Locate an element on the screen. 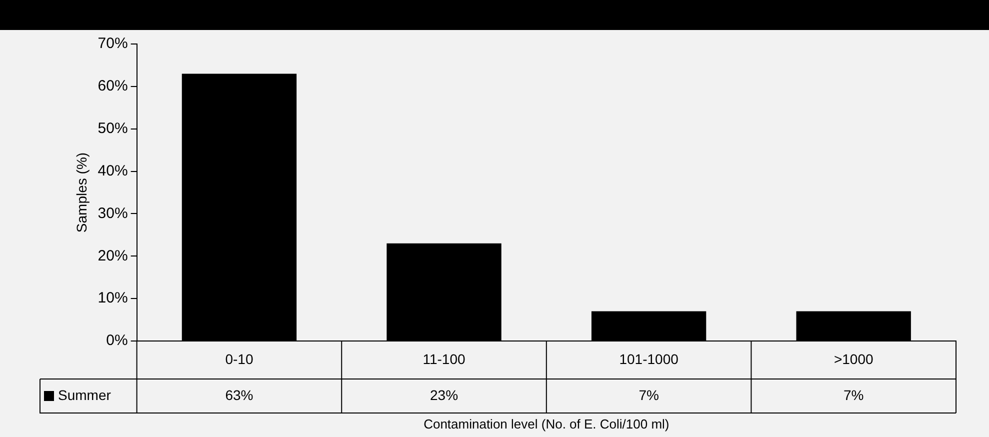 The height and width of the screenshot is (437, 989). x-tick-label: 0-10 is located at coordinates (239, 358).